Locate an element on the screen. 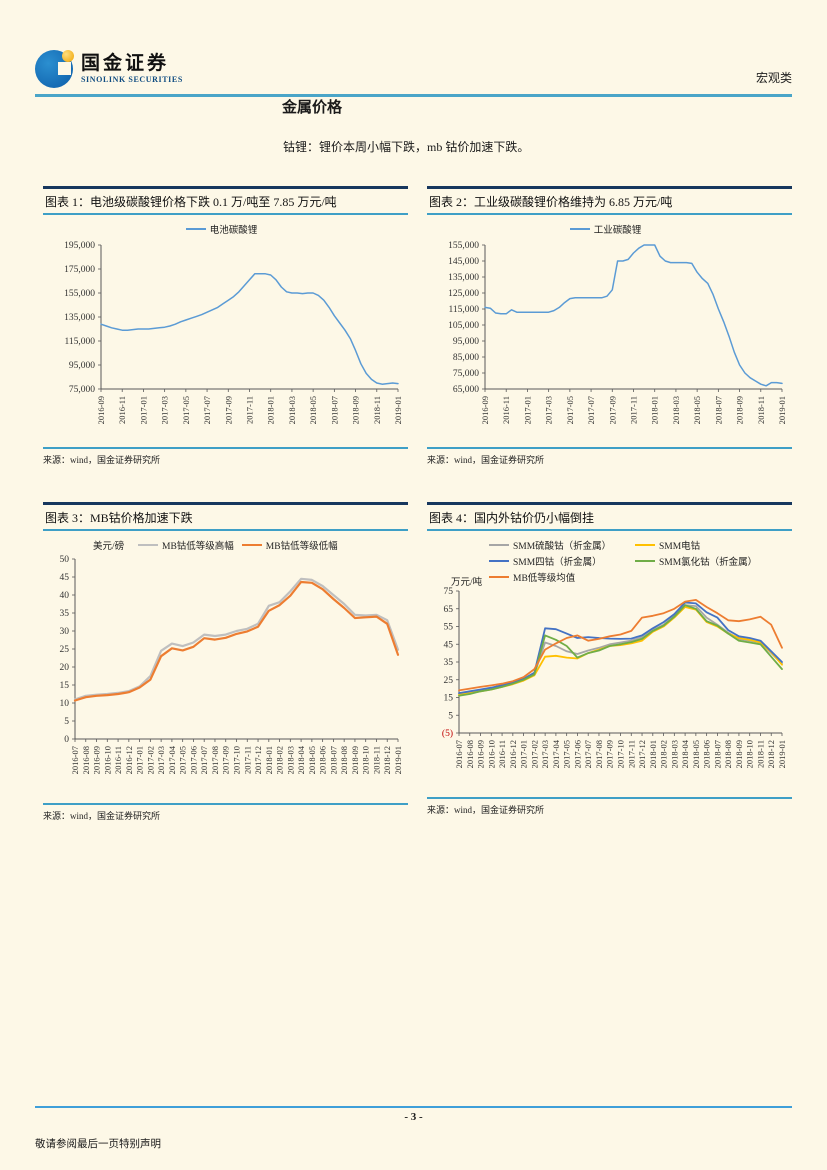 The height and width of the screenshot is (1170, 827). svg-text: 2017-08 is located at coordinates (599, 754).